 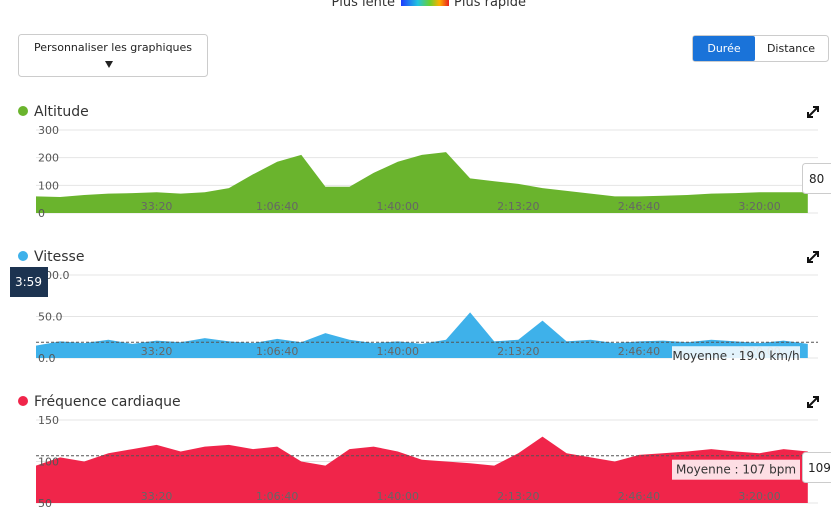 What do you see at coordinates (490, 5) in the screenshot?
I see `legend-fast: Plus rapide` at bounding box center [490, 5].